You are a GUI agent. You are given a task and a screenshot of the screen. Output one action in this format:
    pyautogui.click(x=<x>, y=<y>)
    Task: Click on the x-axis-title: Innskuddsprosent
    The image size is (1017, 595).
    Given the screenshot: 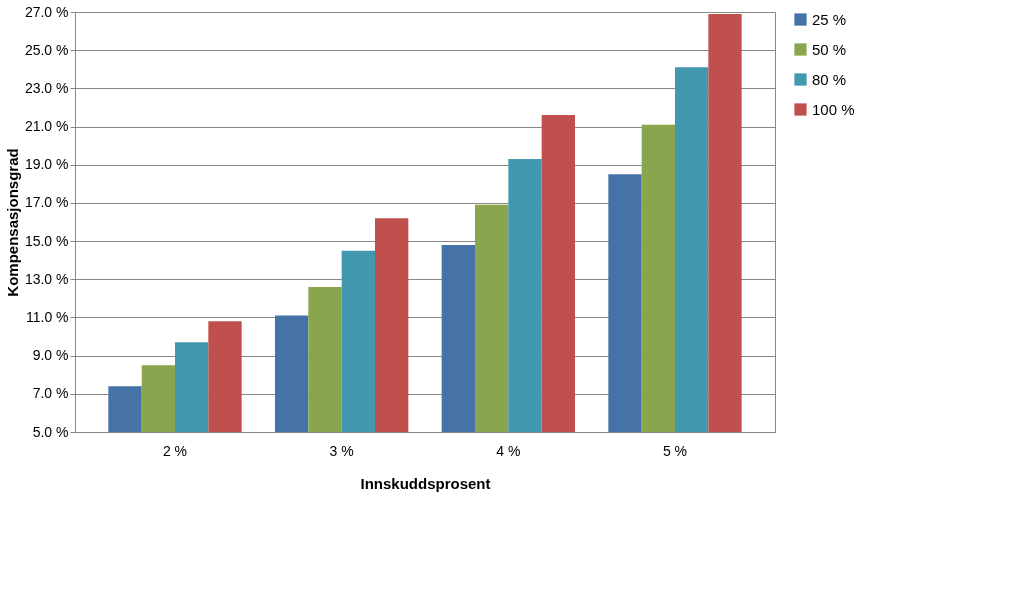 What is the action you would take?
    pyautogui.click(x=425, y=483)
    